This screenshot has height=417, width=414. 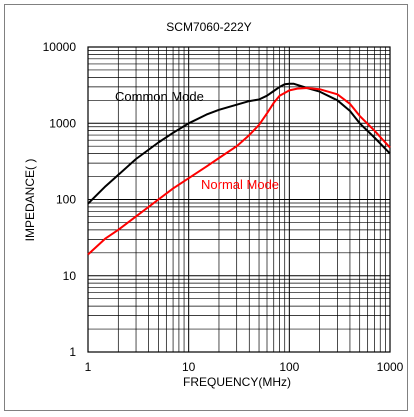 I want to click on y-tick-label: 100, so click(x=66, y=200).